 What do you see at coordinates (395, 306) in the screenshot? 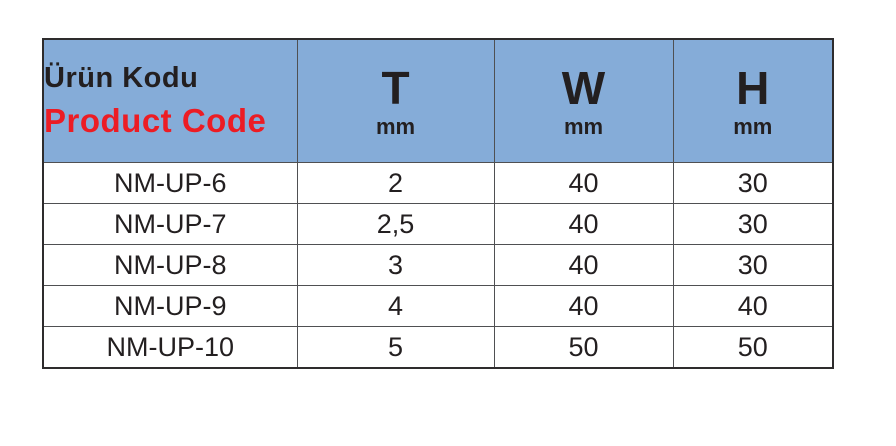
I see `cell-t: 4` at bounding box center [395, 306].